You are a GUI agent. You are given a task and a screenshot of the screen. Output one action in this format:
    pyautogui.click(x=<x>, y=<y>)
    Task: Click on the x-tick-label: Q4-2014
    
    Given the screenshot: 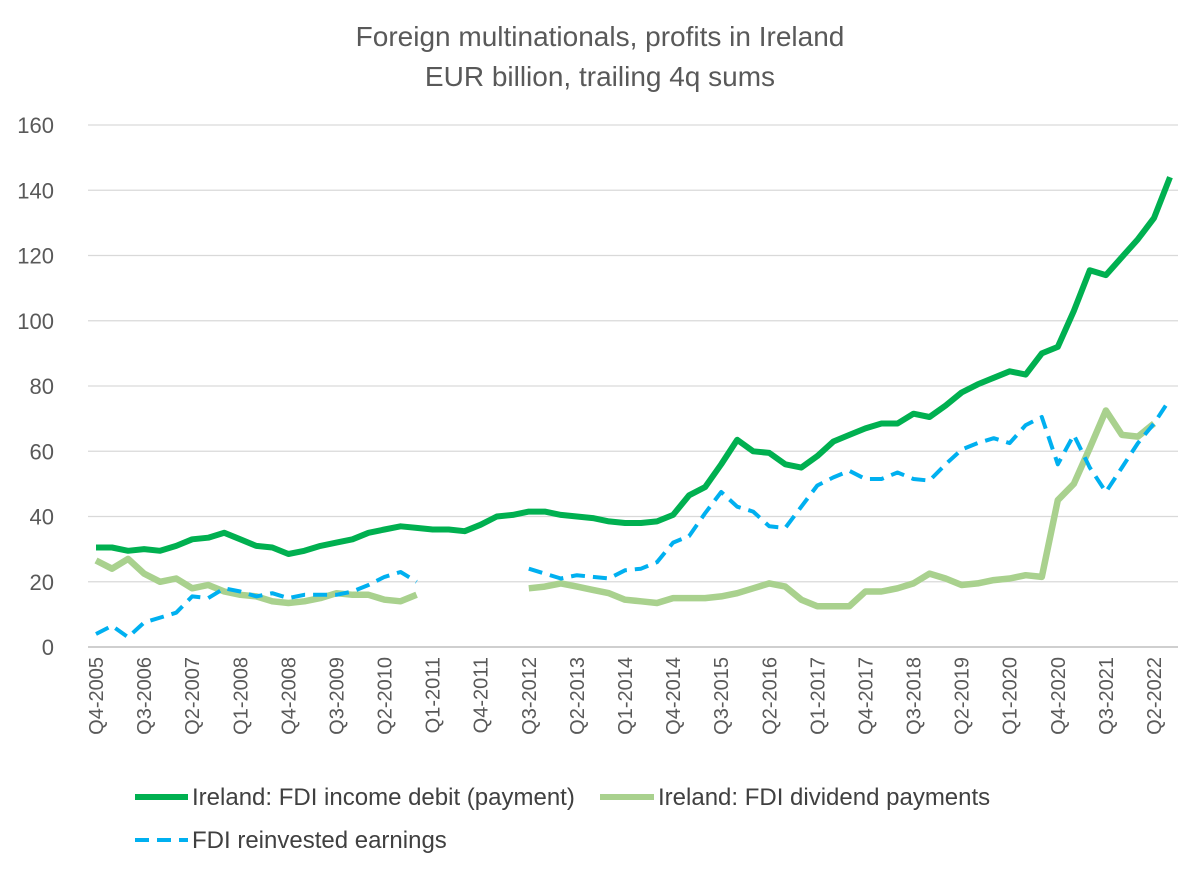 What is the action you would take?
    pyautogui.click(x=674, y=696)
    